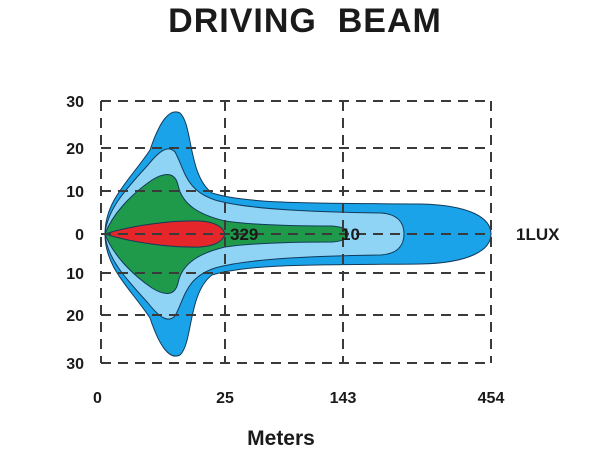 The width and height of the screenshot is (610, 450). Describe the element at coordinates (395, 234) in the screenshot. I see `beam-annotations: 329 10 1LUX` at that location.